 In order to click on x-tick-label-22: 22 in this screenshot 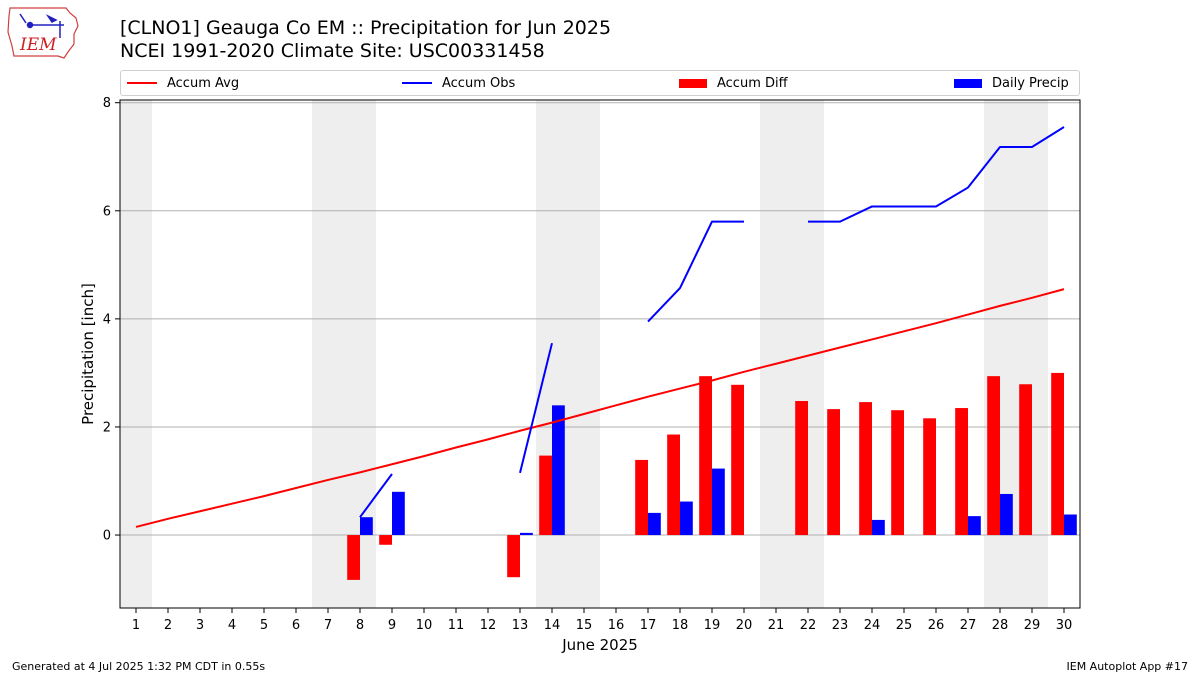, I will do `click(808, 625)`.